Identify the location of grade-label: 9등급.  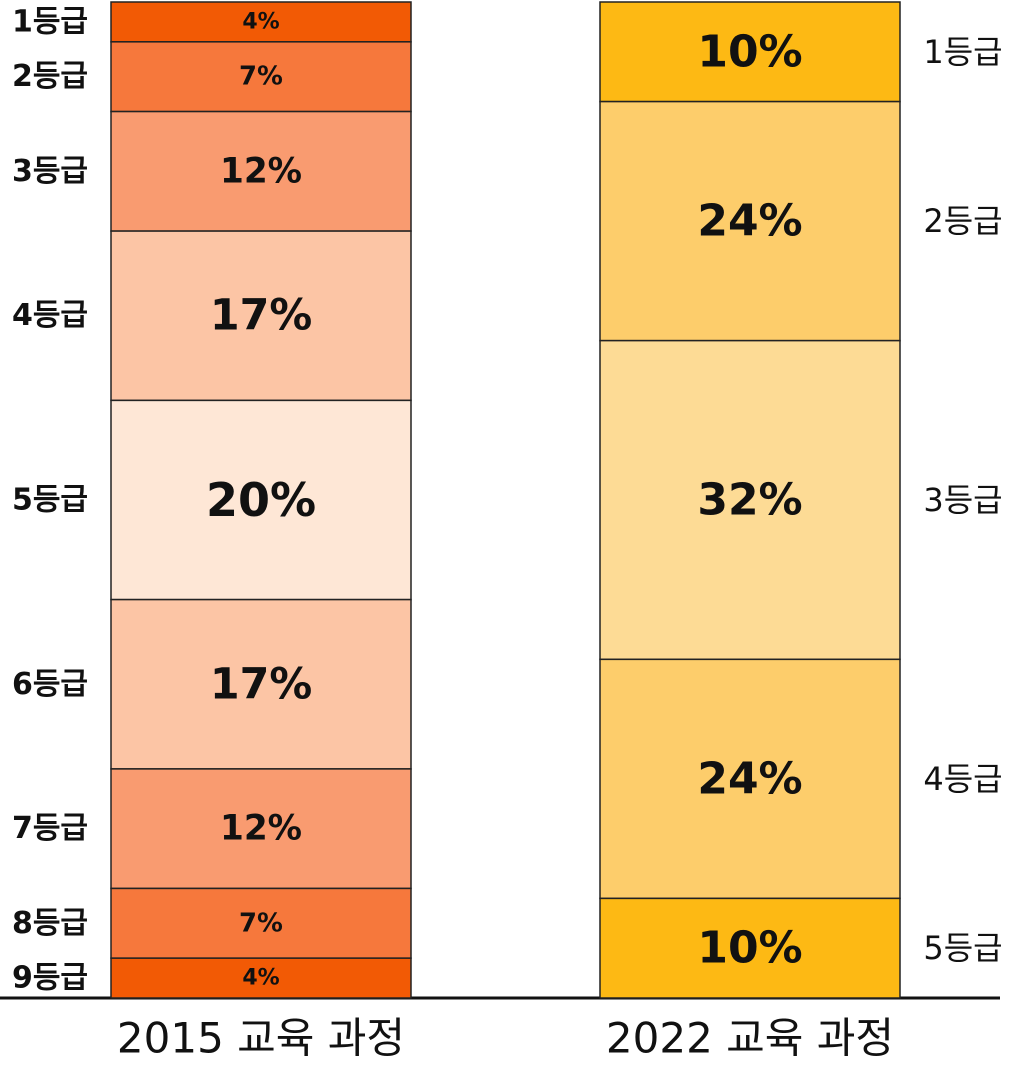
(50, 978).